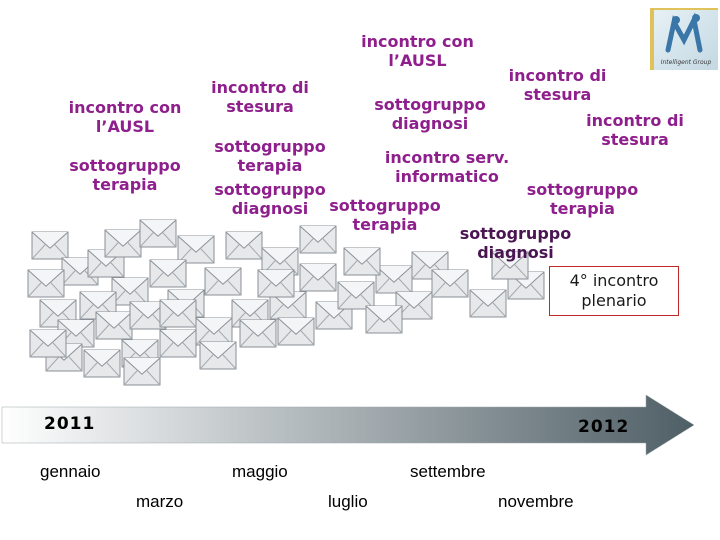 Image resolution: width=720 pixels, height=540 pixels. I want to click on month-maggio: maggio, so click(260, 471).